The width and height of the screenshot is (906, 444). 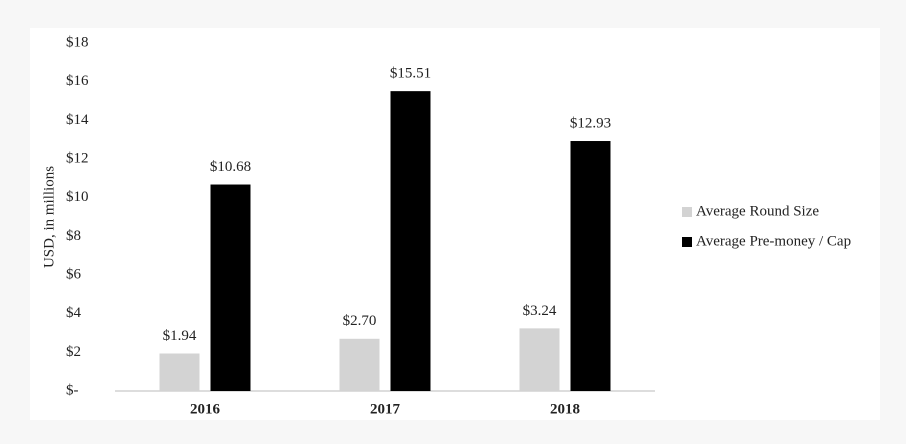 I want to click on data-label: $2.70, so click(x=360, y=321).